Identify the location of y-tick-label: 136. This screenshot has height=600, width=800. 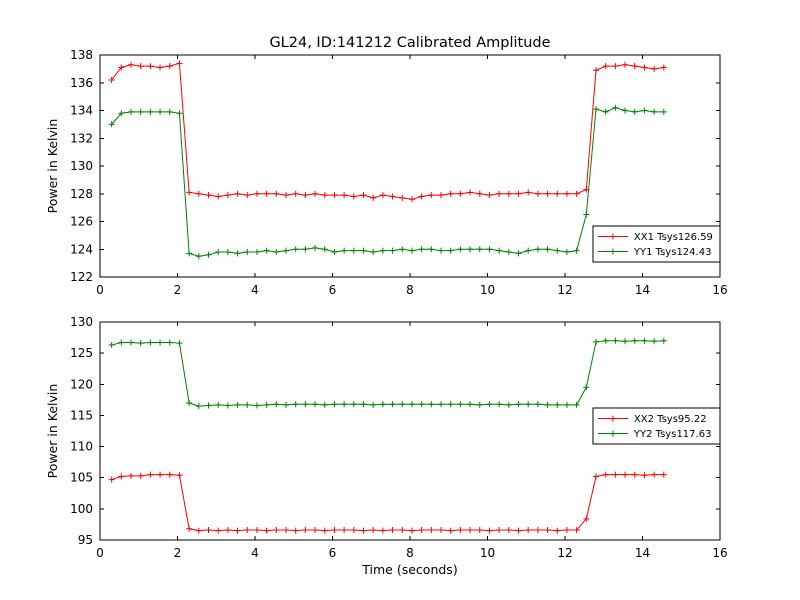
(81, 83).